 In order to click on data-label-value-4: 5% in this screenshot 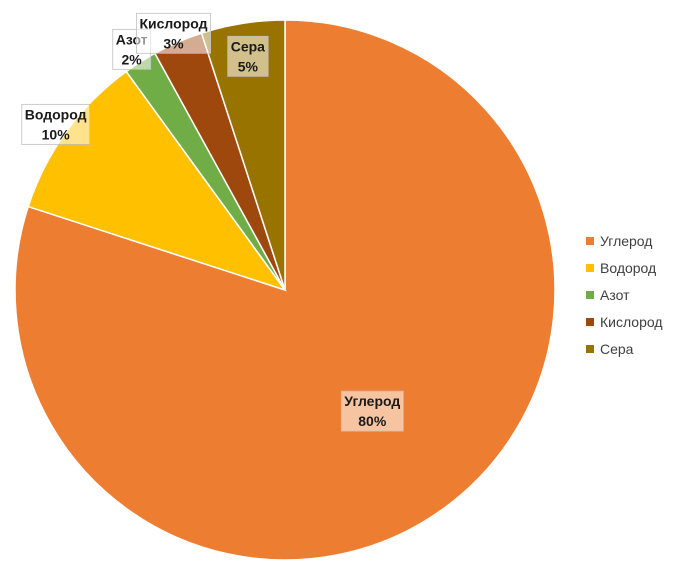, I will do `click(248, 66)`.